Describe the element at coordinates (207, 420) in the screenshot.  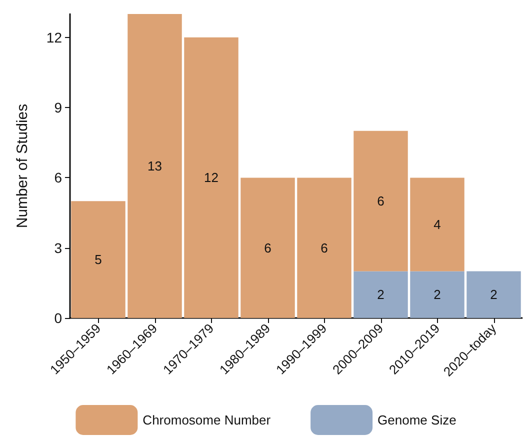
I see `legend-label: Chromosome Number` at that location.